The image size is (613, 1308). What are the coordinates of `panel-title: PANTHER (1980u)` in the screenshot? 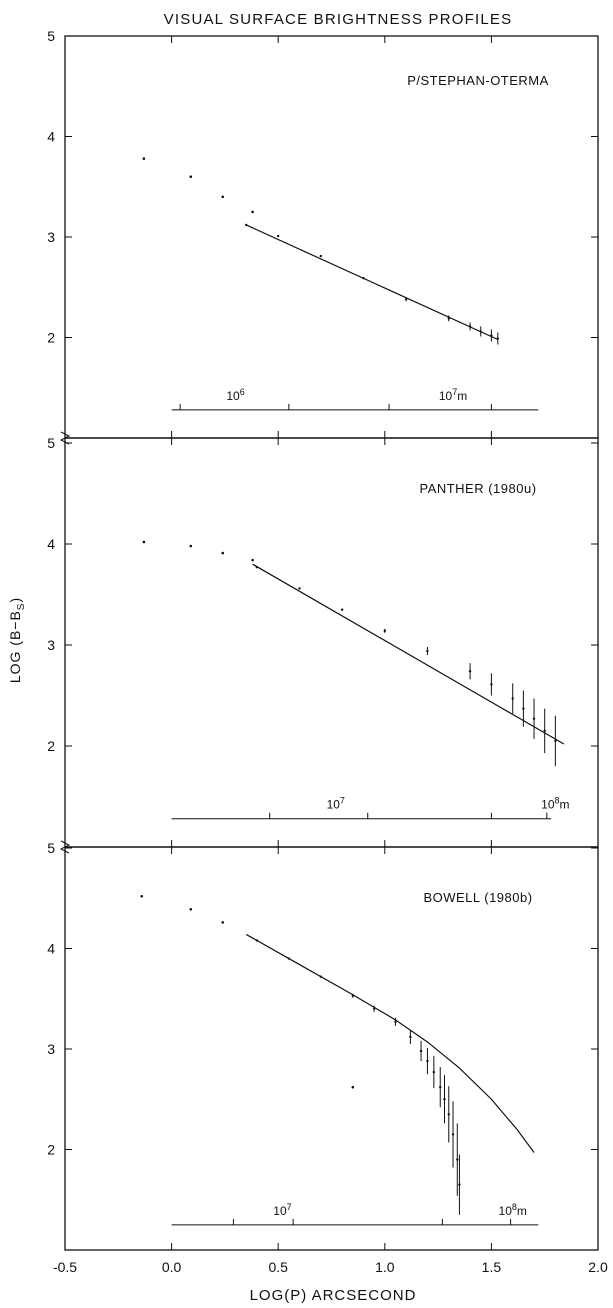 It's located at (477, 488).